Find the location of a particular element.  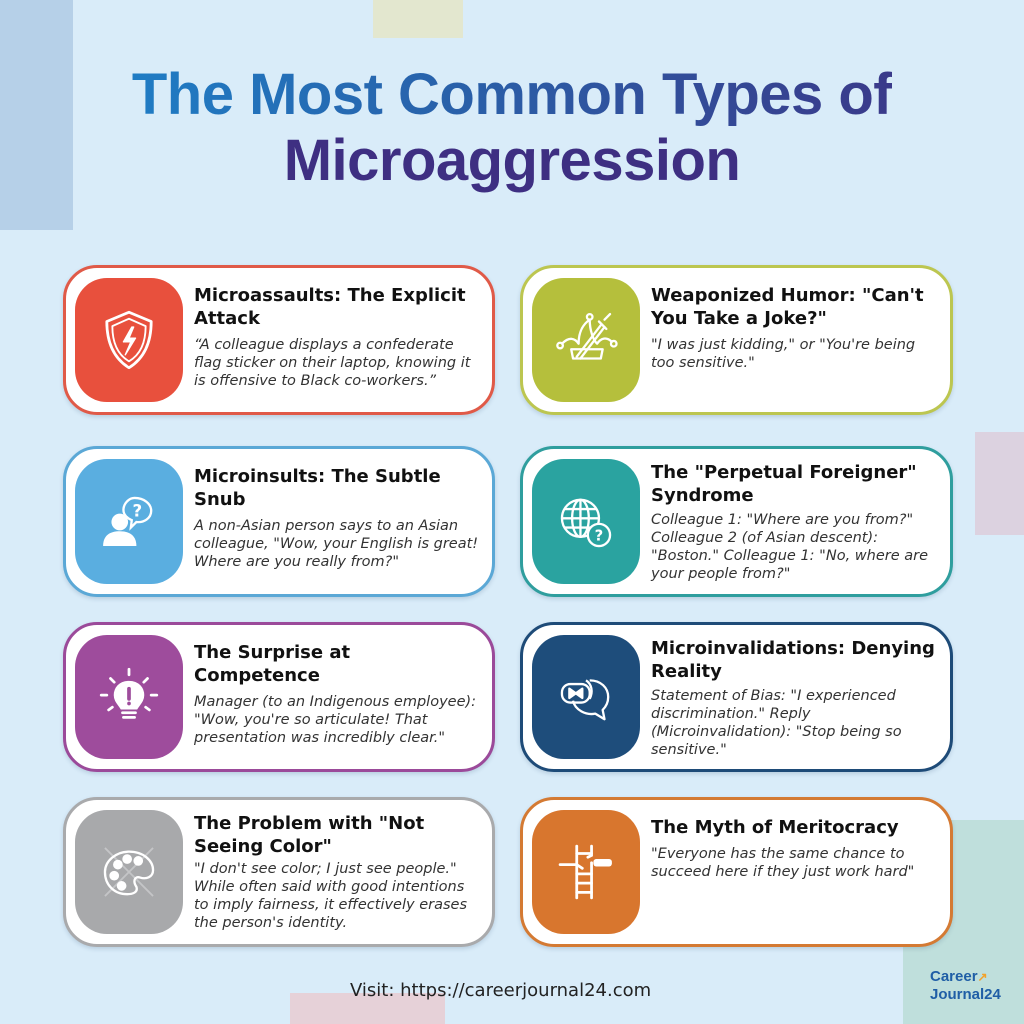

card-heading: The Surprise at Competence is located at coordinates (272, 664).